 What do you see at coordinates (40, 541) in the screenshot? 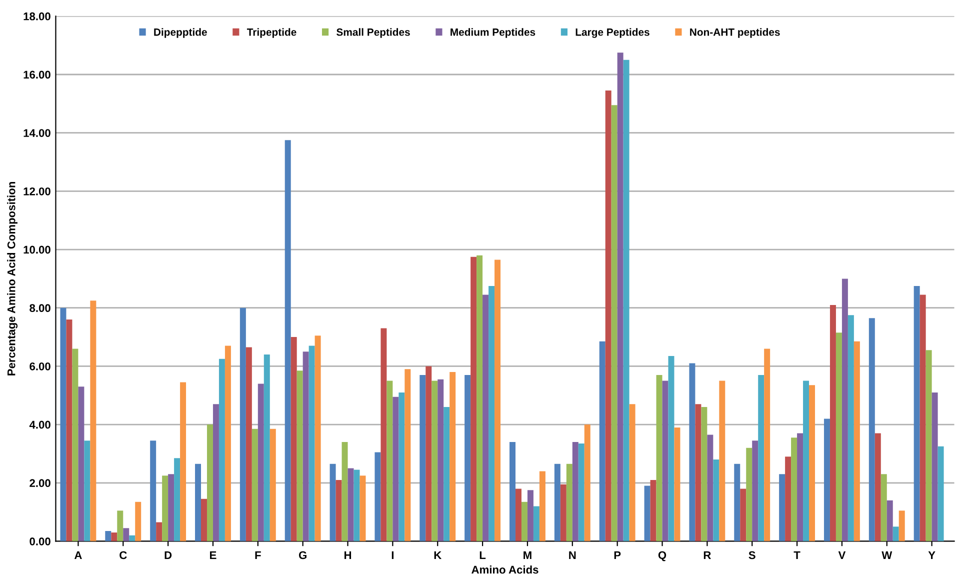
I see `y-tick-label: 0.00` at bounding box center [40, 541].